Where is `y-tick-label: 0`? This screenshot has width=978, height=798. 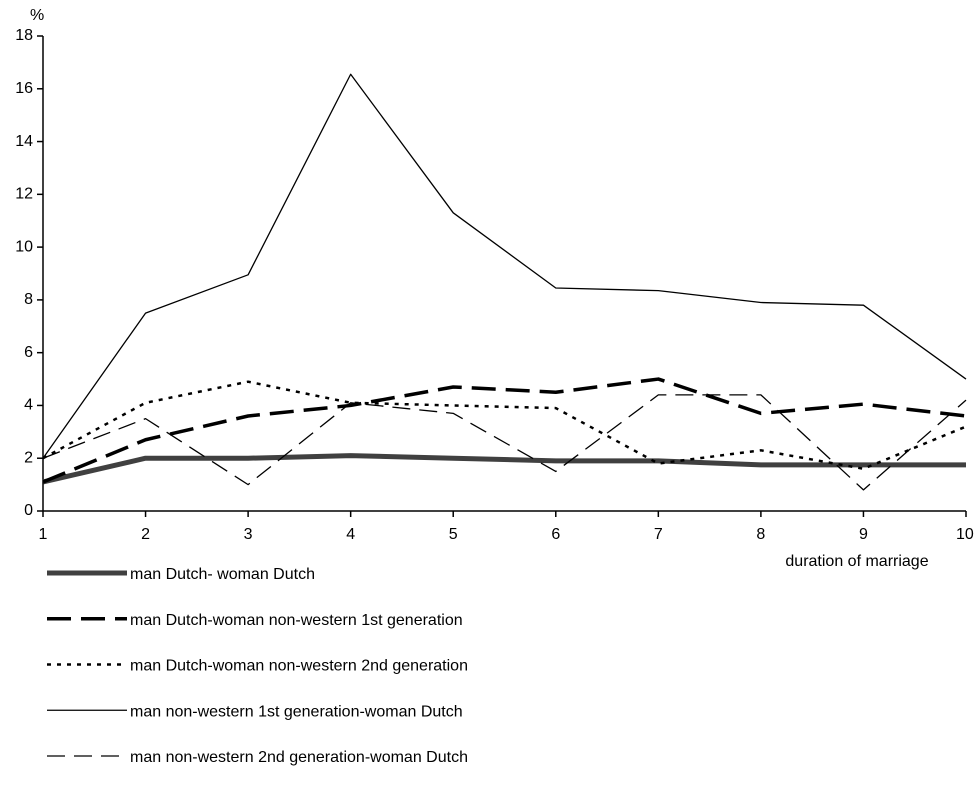 y-tick-label: 0 is located at coordinates (28, 510).